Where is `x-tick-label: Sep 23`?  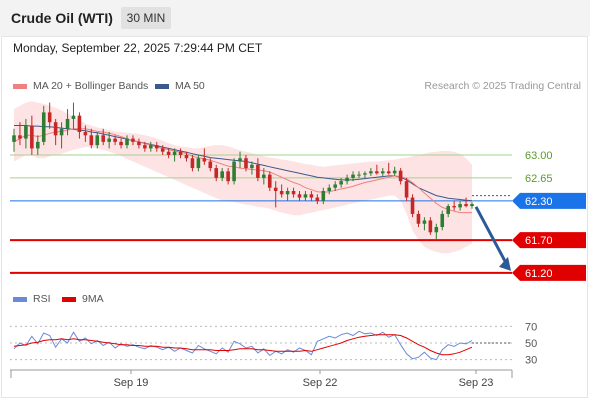
x-tick-label: Sep 23 is located at coordinates (476, 383).